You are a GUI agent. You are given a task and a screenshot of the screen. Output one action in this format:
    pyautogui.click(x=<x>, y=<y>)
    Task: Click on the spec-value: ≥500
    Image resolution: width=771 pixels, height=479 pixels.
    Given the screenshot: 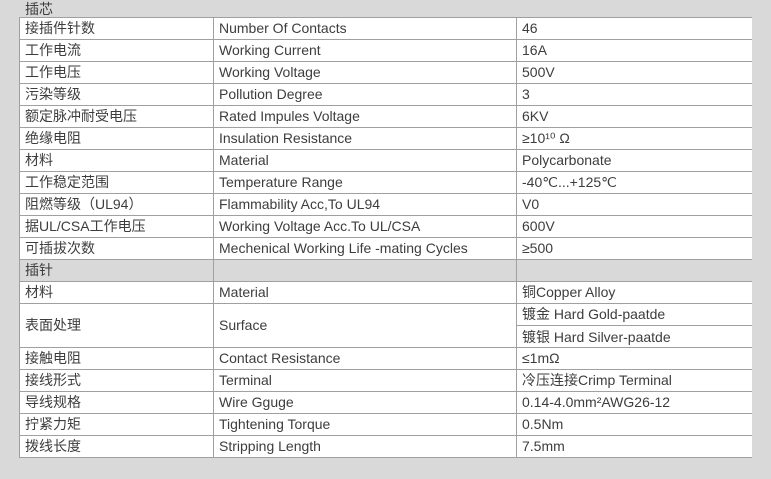 What is the action you would take?
    pyautogui.click(x=538, y=248)
    